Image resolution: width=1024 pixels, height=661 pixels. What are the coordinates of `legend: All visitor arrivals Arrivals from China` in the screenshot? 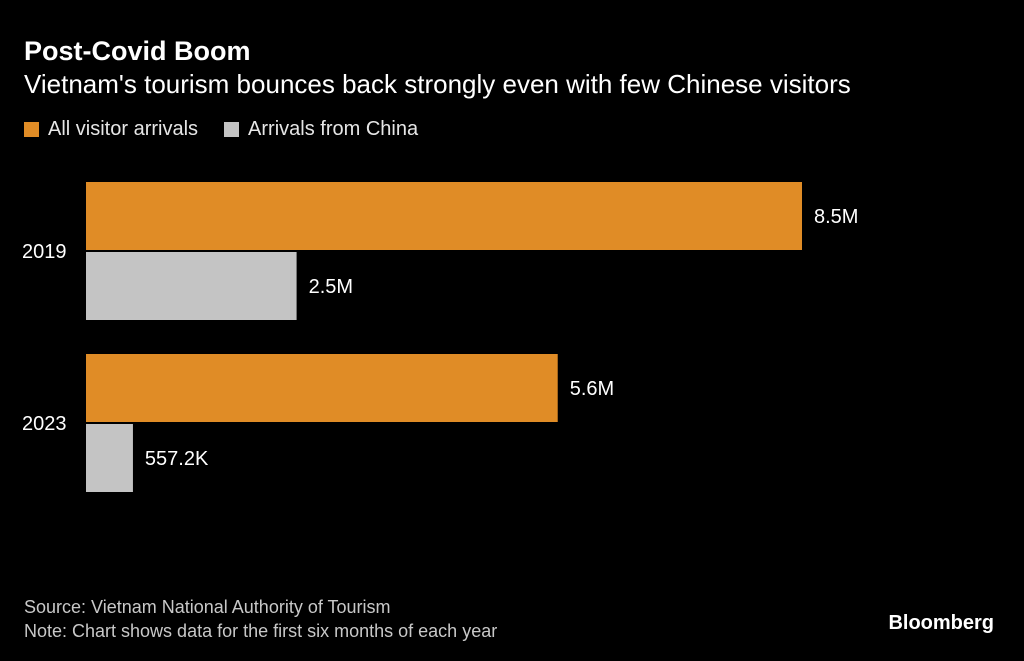 It's located at (234, 129).